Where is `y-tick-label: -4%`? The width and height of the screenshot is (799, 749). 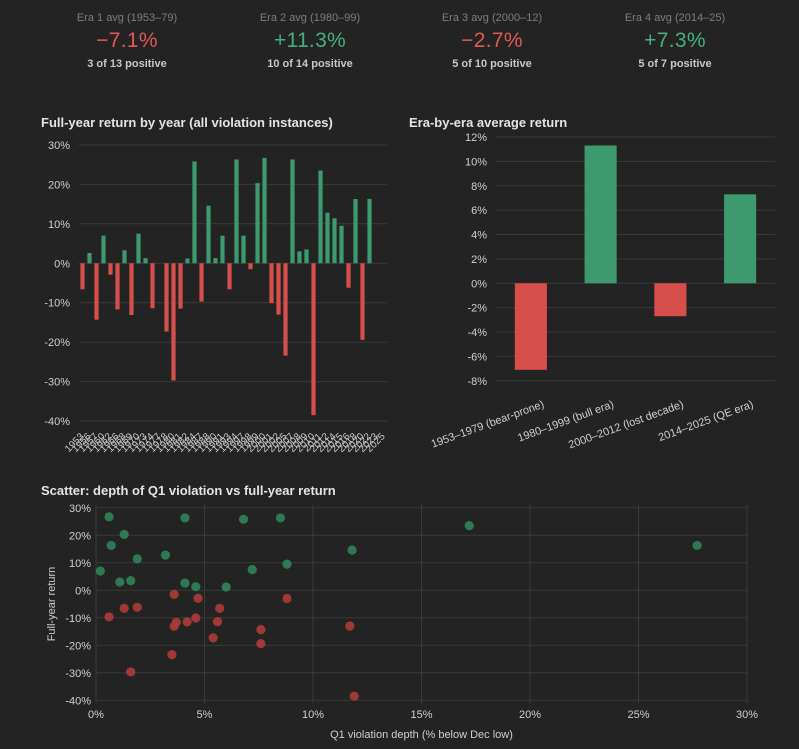 y-tick-label: -4% is located at coordinates (477, 333).